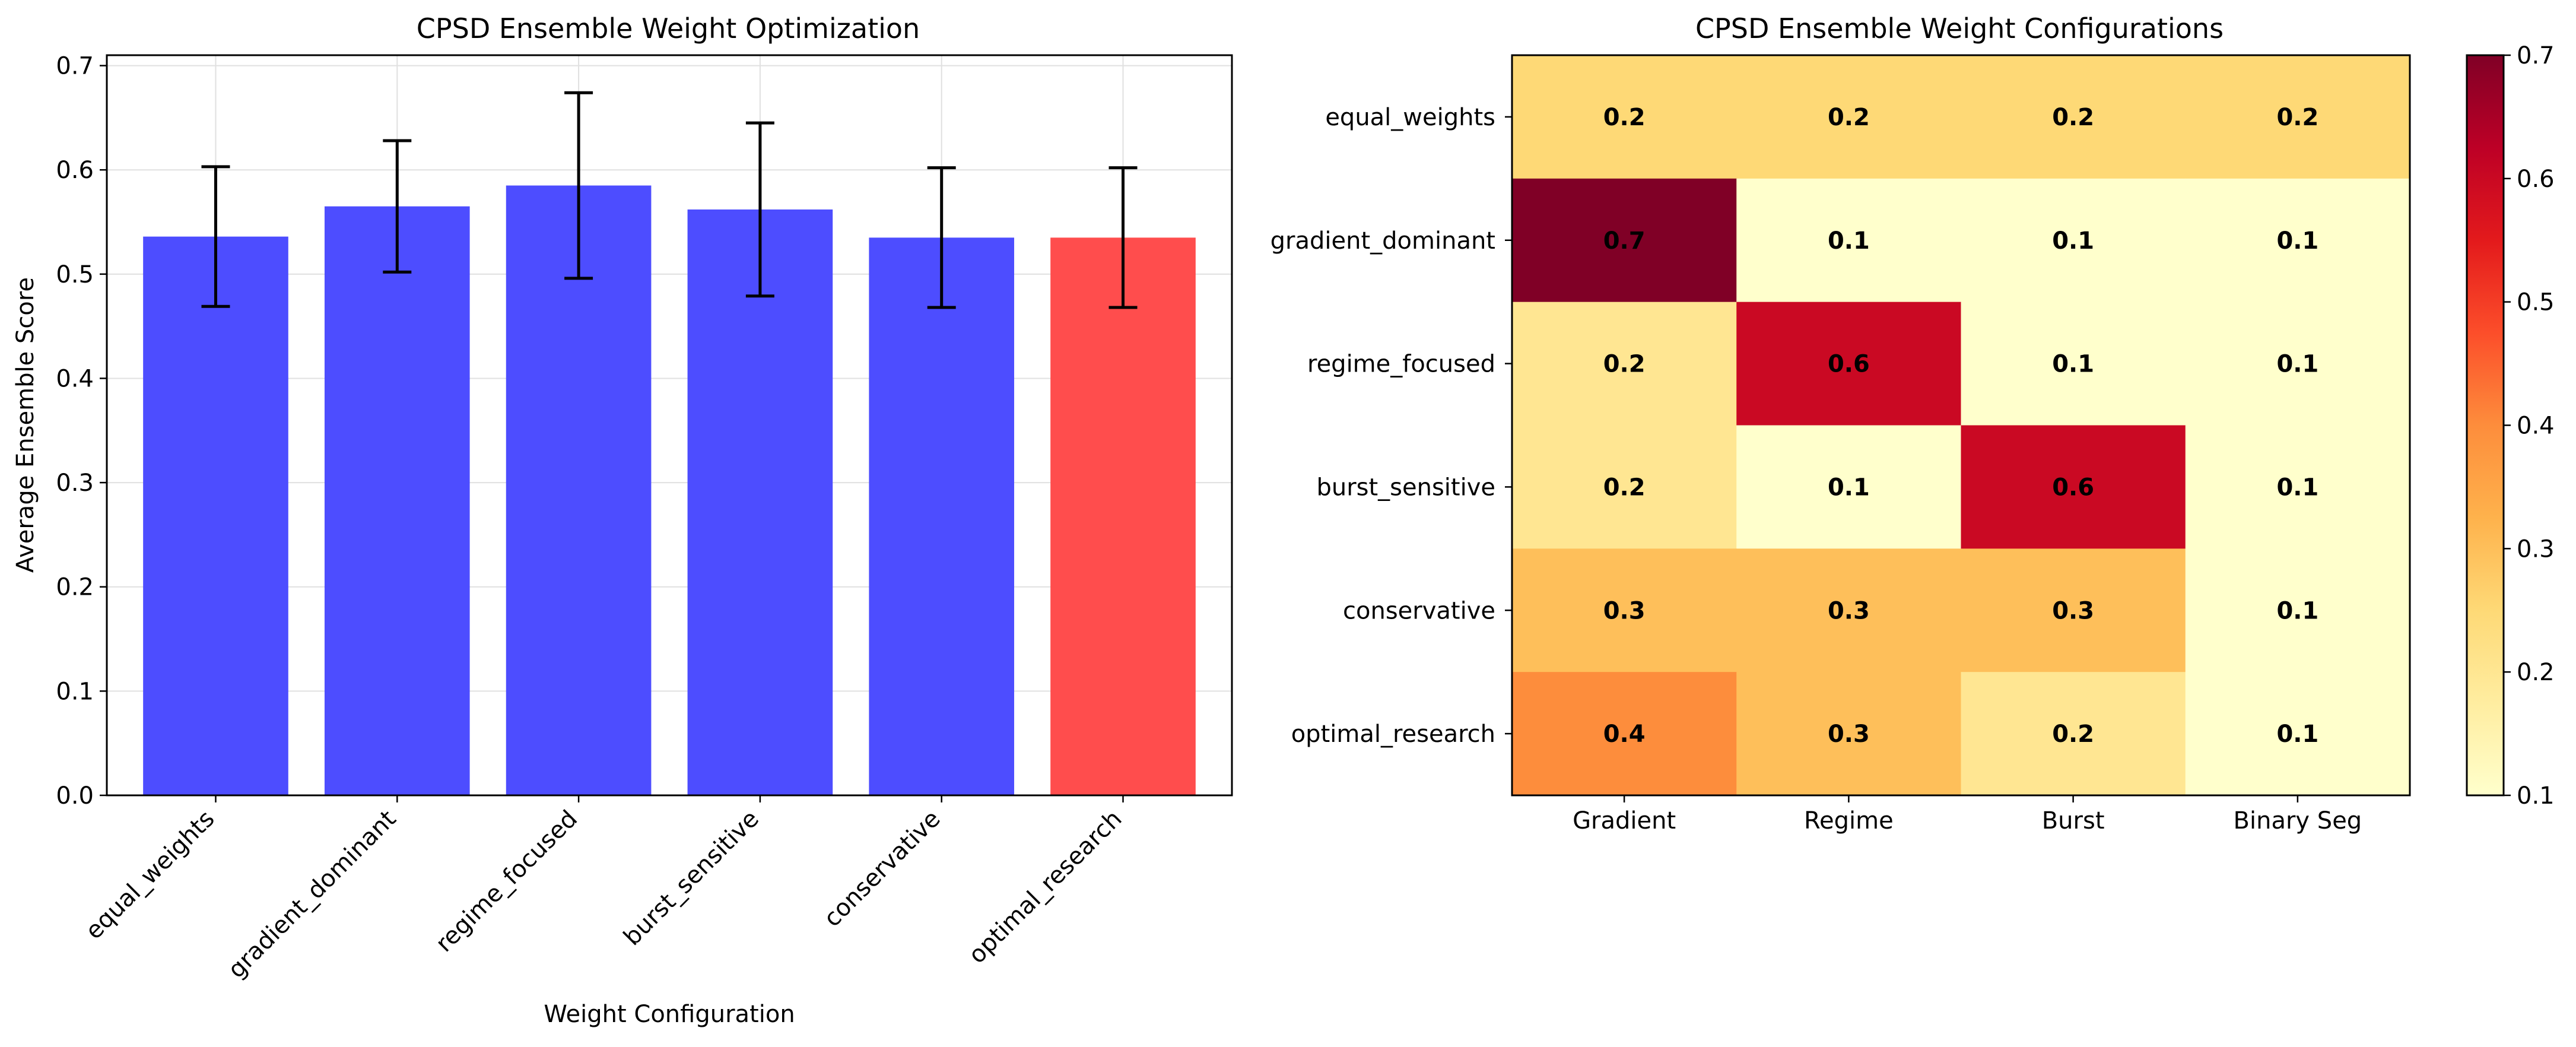  I want to click on bar-y-axis: 0.0 0.1 0.2 0.3 0.4 0.5 0.6 0.7, so click(82, 431).